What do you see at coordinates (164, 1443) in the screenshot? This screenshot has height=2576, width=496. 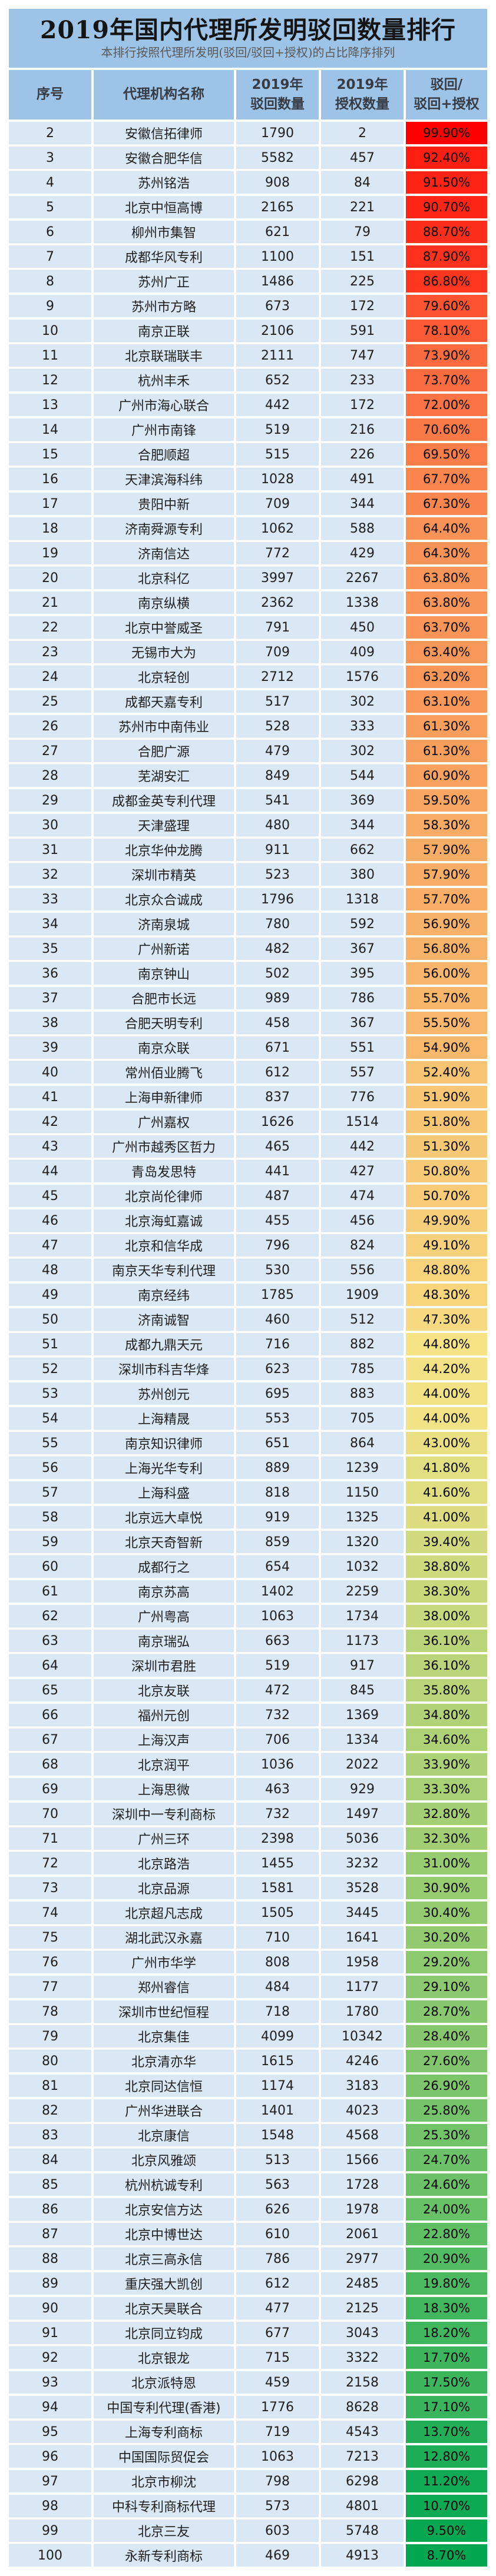 I see `agency-name-cell: 南京知识律师` at bounding box center [164, 1443].